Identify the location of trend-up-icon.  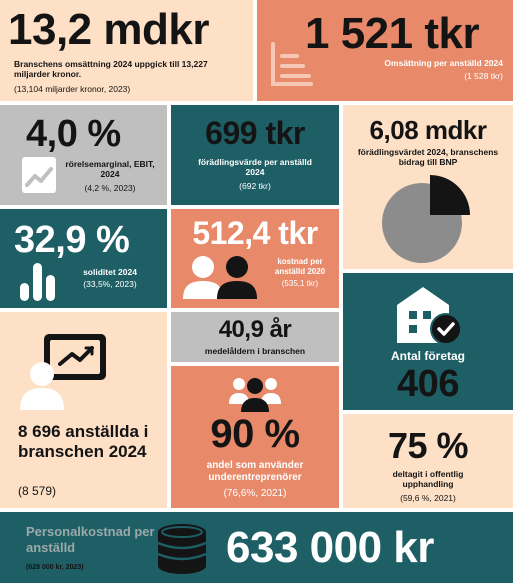
(39, 175).